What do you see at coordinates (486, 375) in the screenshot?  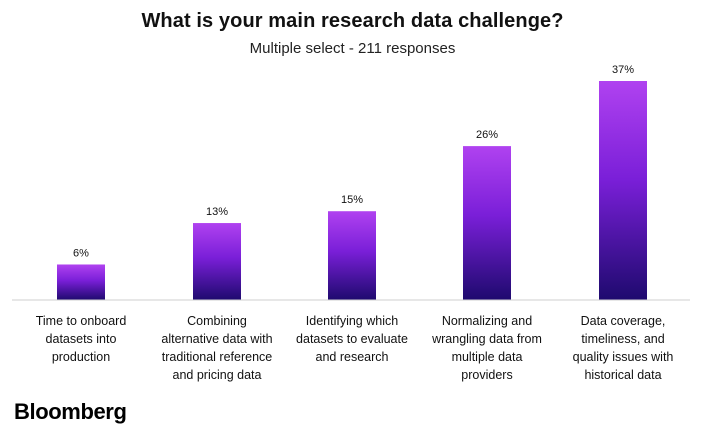 I see `category-label-line: providers` at bounding box center [486, 375].